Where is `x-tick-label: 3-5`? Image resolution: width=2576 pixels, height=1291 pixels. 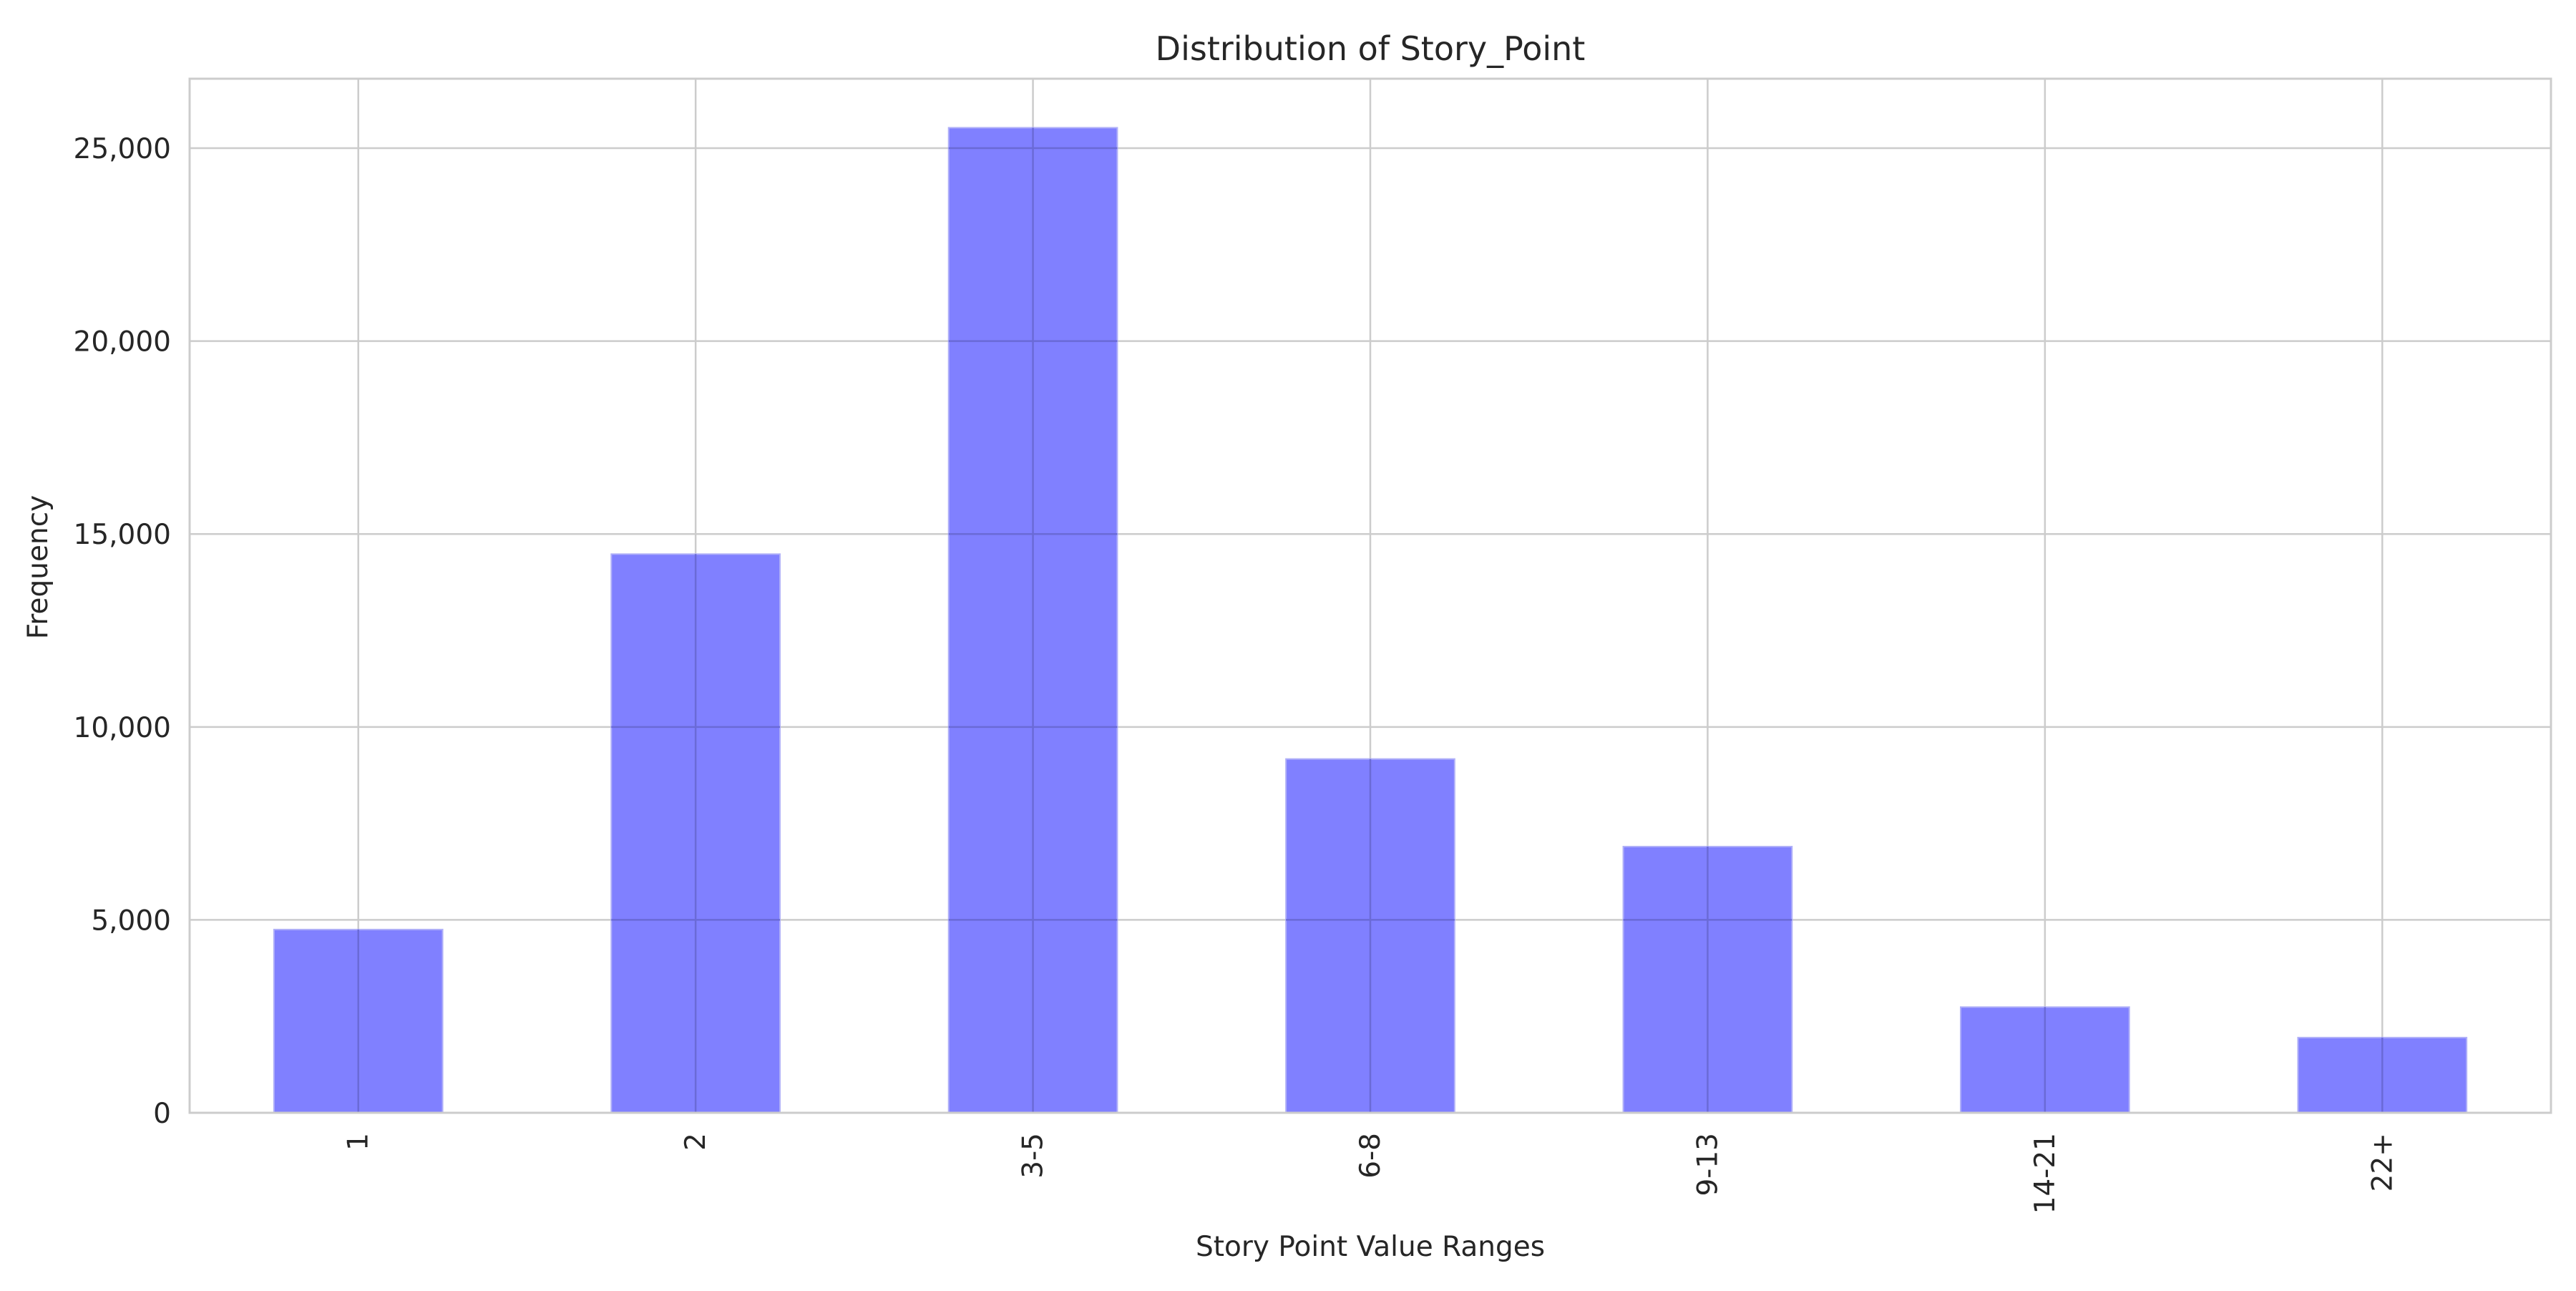 x-tick-label: 3-5 is located at coordinates (1034, 1156).